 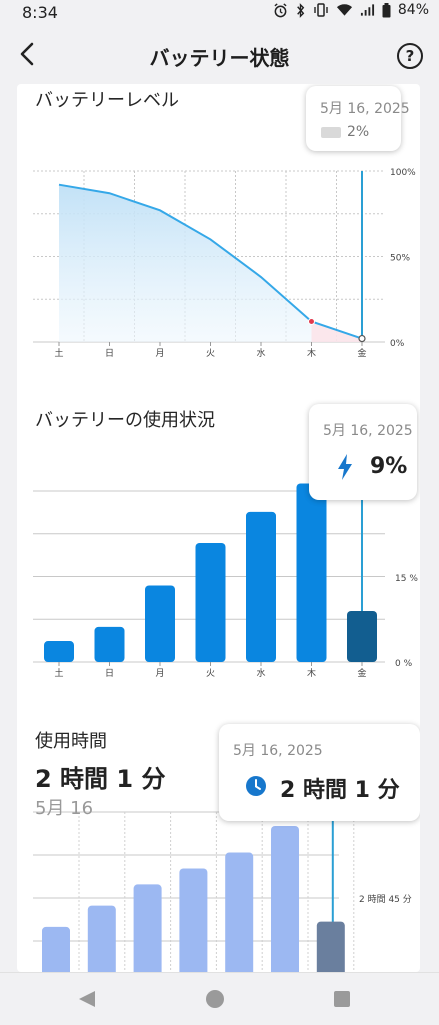 I want to click on vibrate-icon, so click(x=321, y=10).